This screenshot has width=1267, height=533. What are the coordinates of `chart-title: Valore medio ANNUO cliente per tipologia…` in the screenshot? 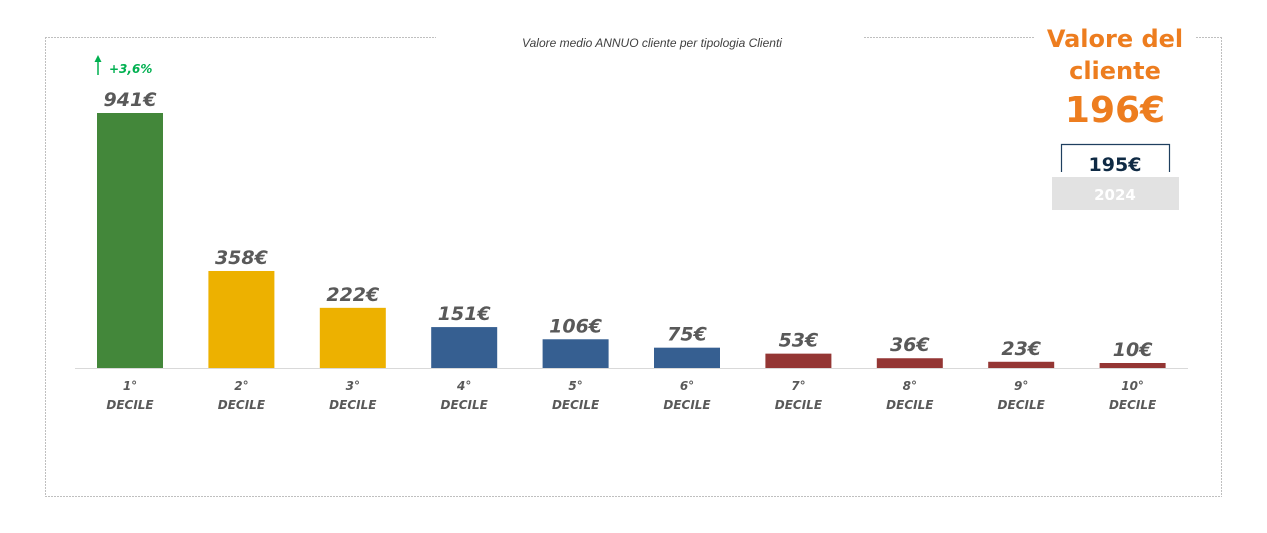 It's located at (652, 43).